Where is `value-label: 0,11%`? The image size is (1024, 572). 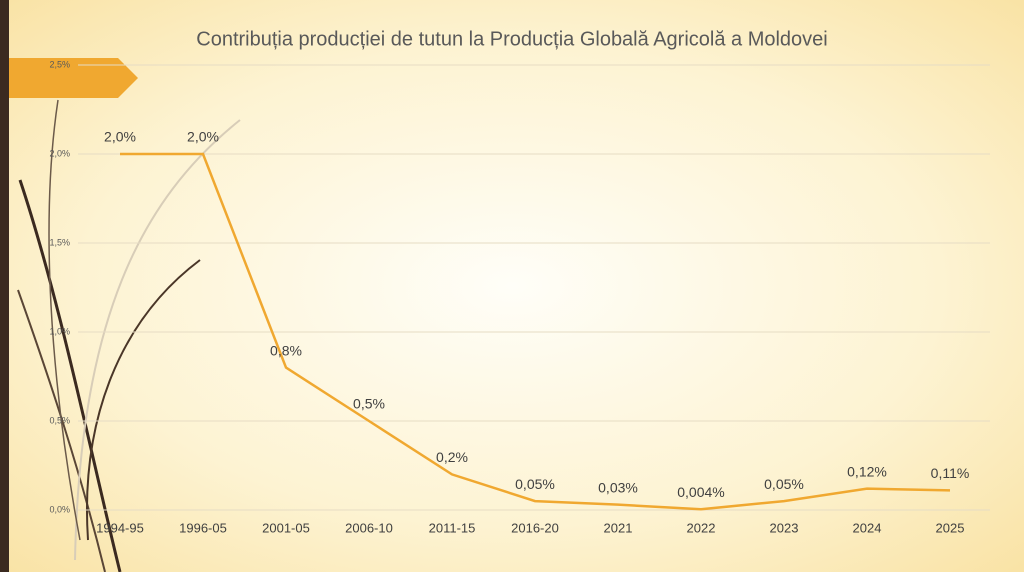
value-label: 0,11% is located at coordinates (950, 473).